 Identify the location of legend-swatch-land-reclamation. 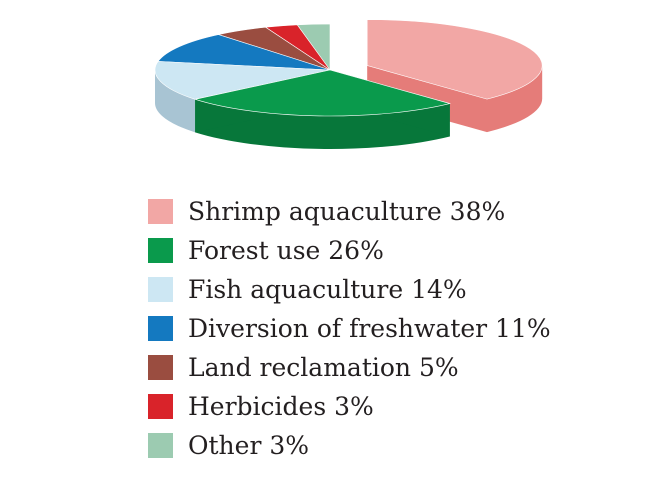
(160, 367).